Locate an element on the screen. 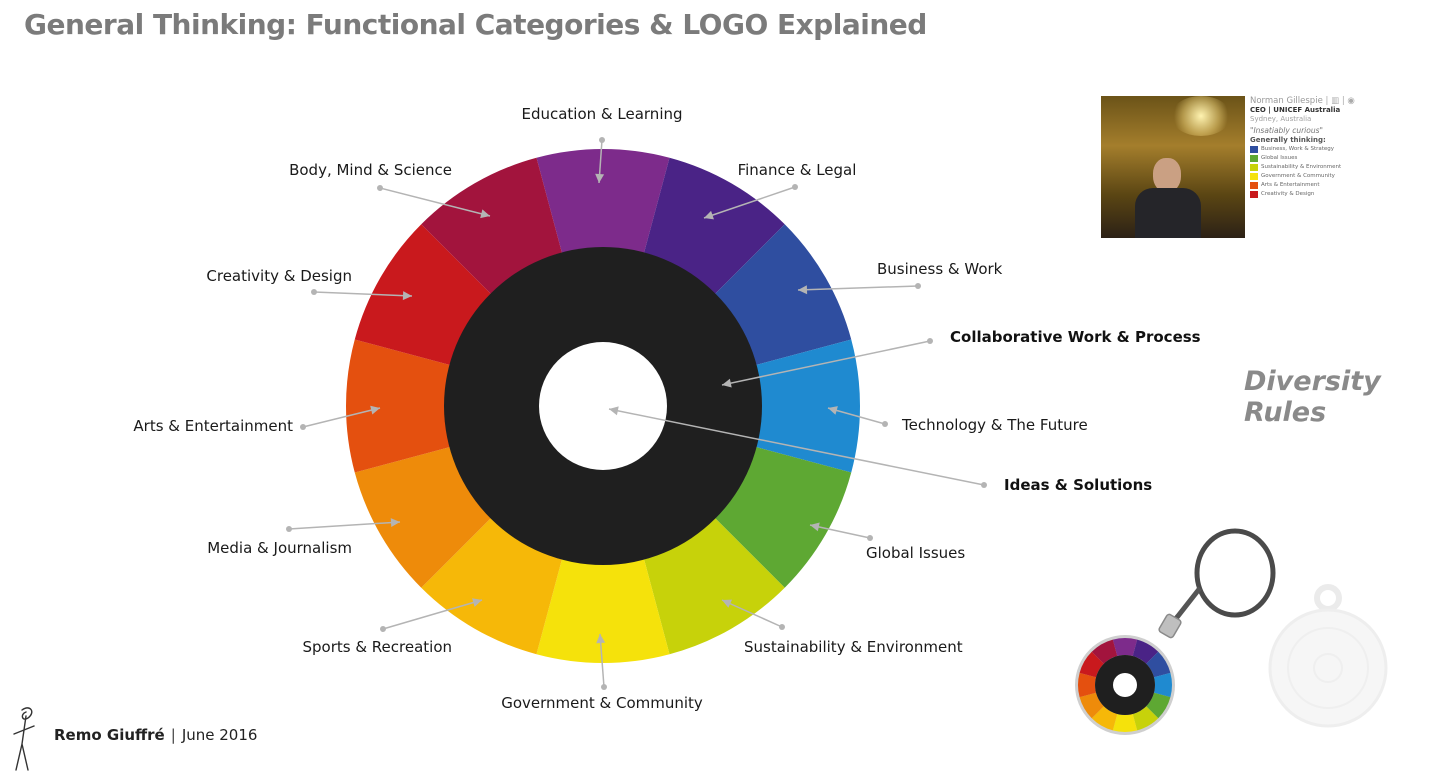 The image size is (1445, 782). label-media-and-journalism-leader-dot is located at coordinates (289, 529).